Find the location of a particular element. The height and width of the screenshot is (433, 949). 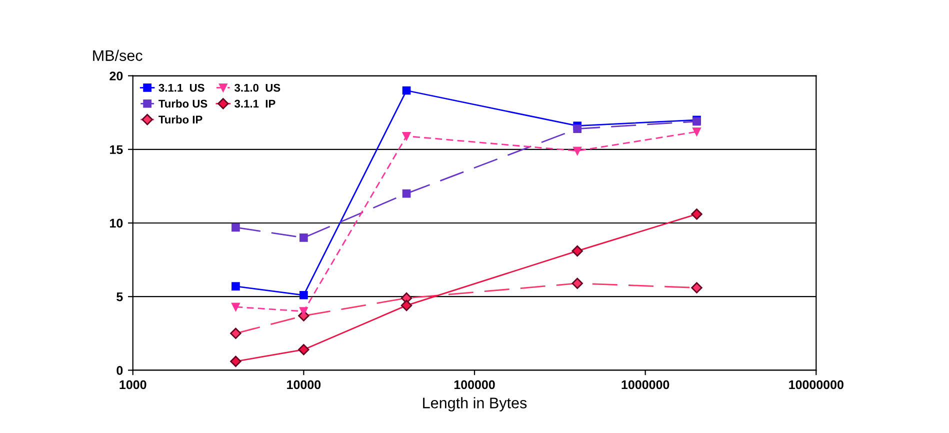

y-axis-title: MB/sec is located at coordinates (117, 55).